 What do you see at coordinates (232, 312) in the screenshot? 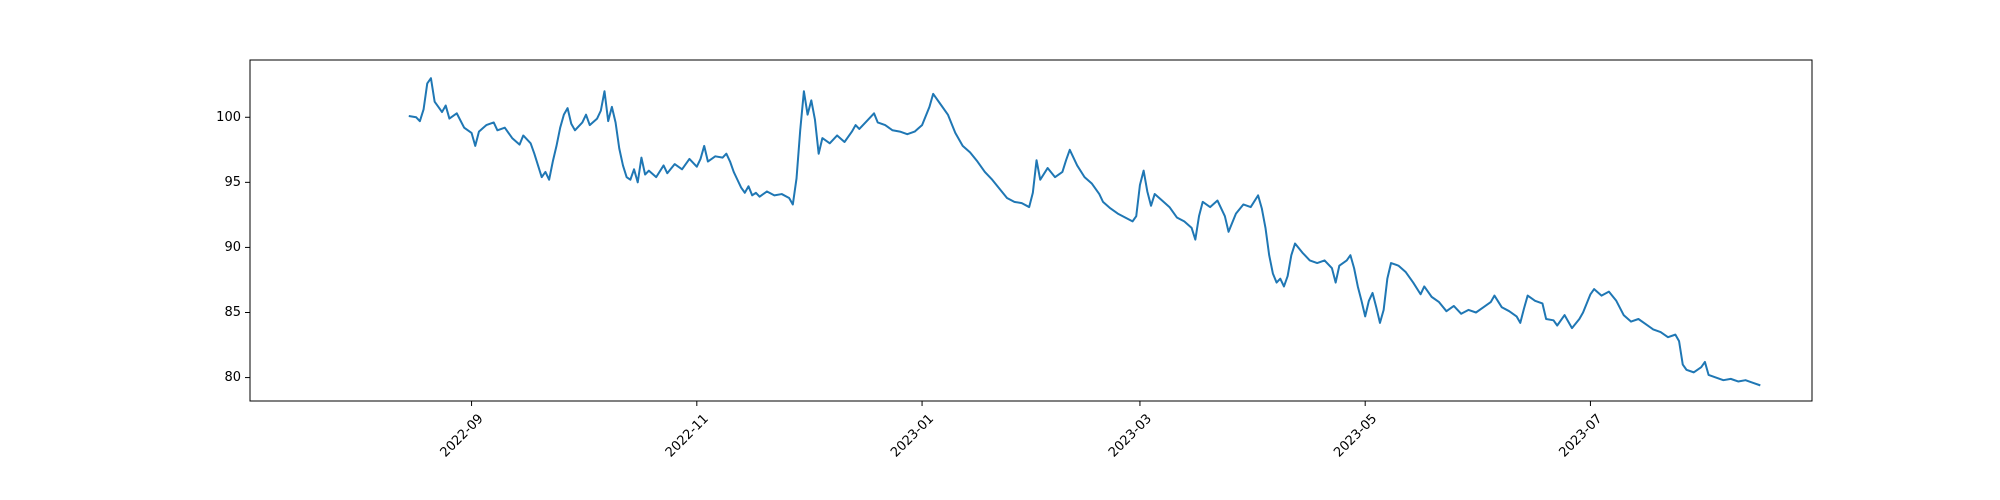
I see `y-tick-label: 85` at bounding box center [232, 312].